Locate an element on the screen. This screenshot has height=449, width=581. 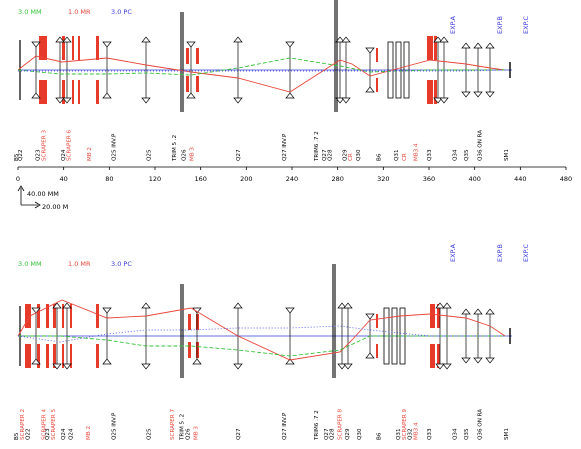
pc-trajectory is located at coordinates (262, 70).